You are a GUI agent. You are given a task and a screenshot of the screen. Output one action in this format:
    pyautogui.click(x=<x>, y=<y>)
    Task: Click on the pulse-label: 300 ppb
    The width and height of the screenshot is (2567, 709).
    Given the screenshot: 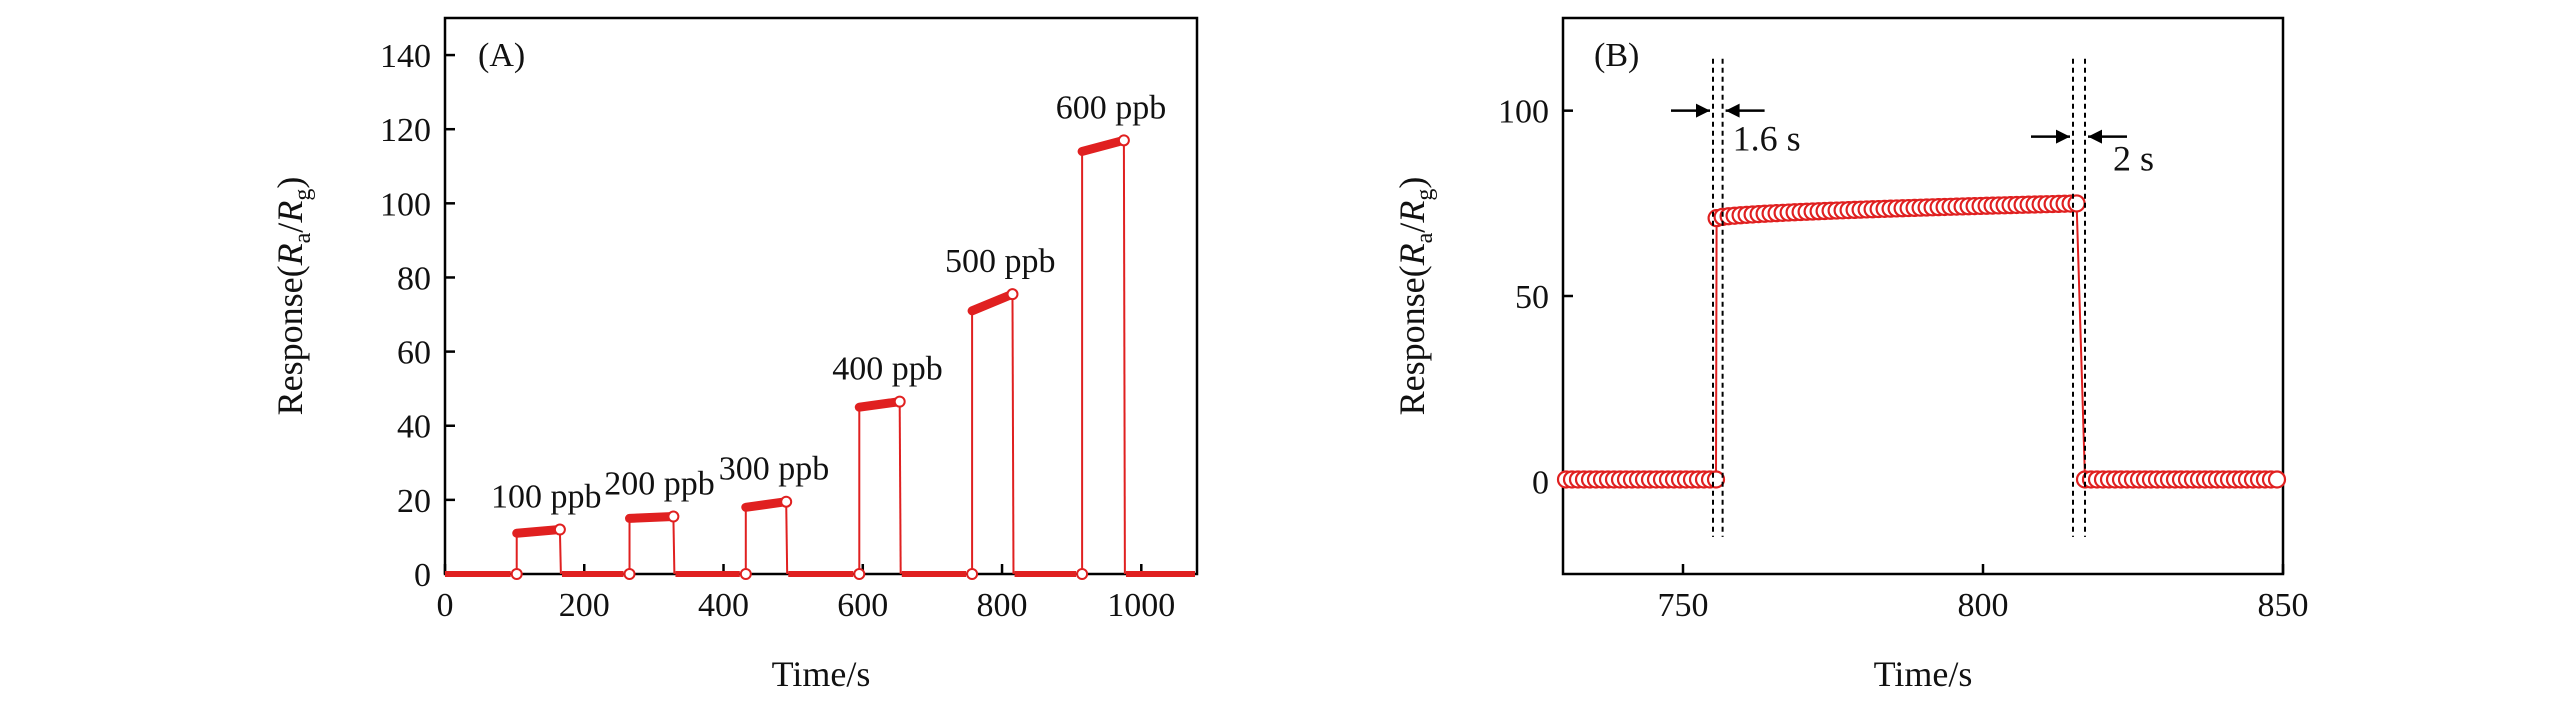 What is the action you would take?
    pyautogui.click(x=774, y=469)
    